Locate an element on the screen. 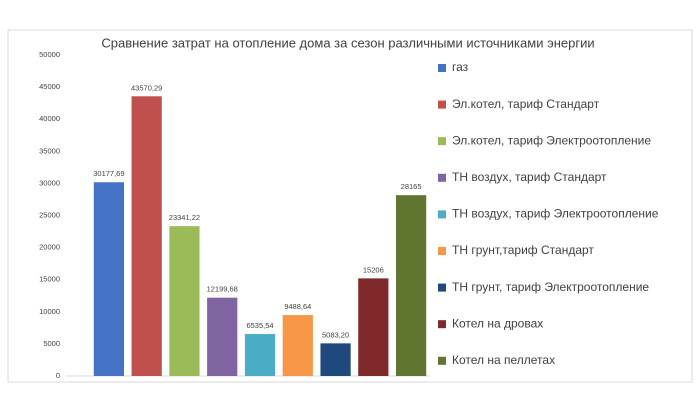 Image resolution: width=700 pixels, height=410 pixels. data-label: 43570,29 is located at coordinates (146, 87).